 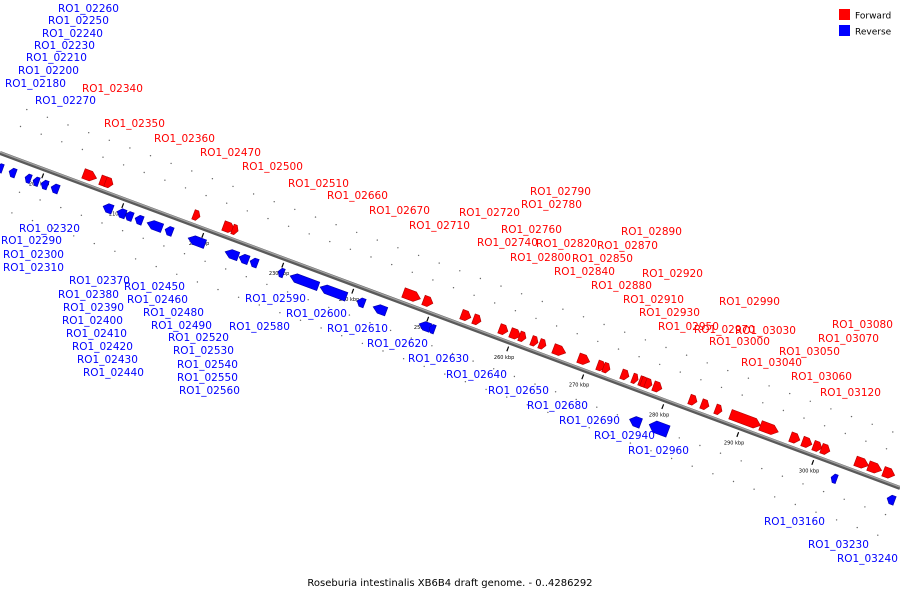 What do you see at coordinates (507, 243) in the screenshot?
I see `forward-gene-label: RO1_02740` at bounding box center [507, 243].